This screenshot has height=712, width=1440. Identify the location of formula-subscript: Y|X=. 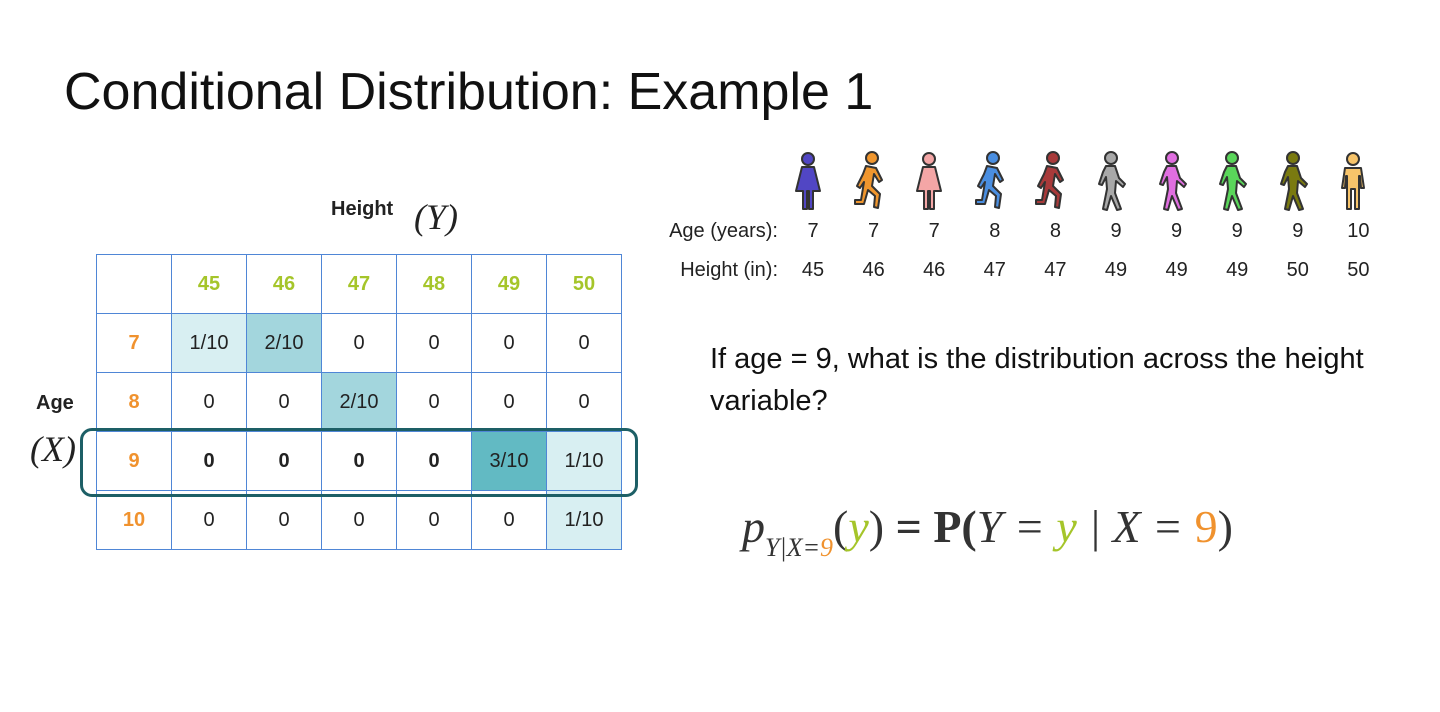
(793, 547).